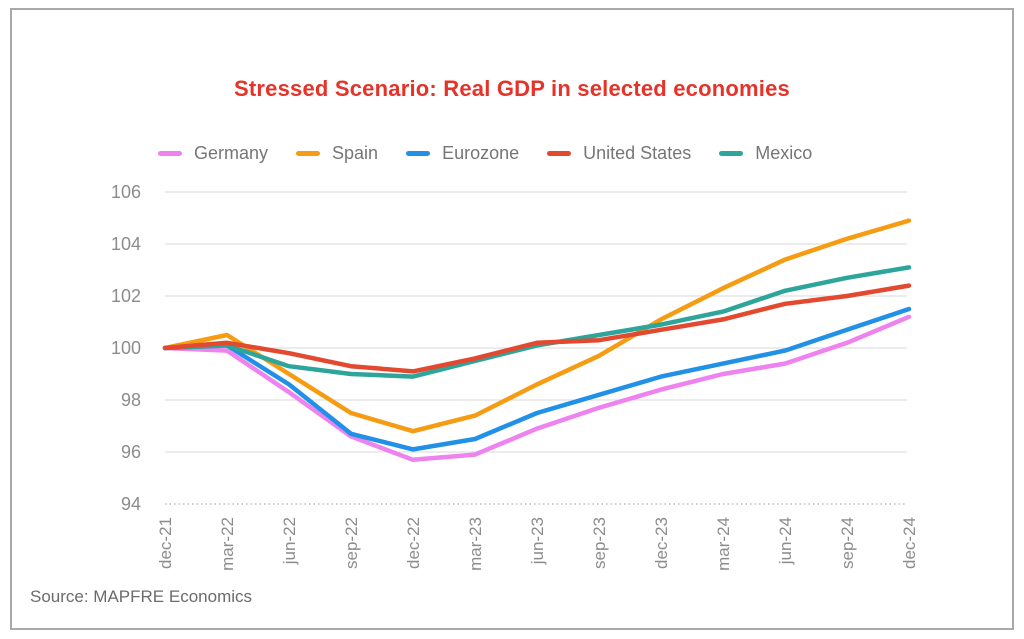 Image resolution: width=1024 pixels, height=639 pixels. Describe the element at coordinates (599, 543) in the screenshot. I see `x-tick-label-sep-23: sep-23` at that location.